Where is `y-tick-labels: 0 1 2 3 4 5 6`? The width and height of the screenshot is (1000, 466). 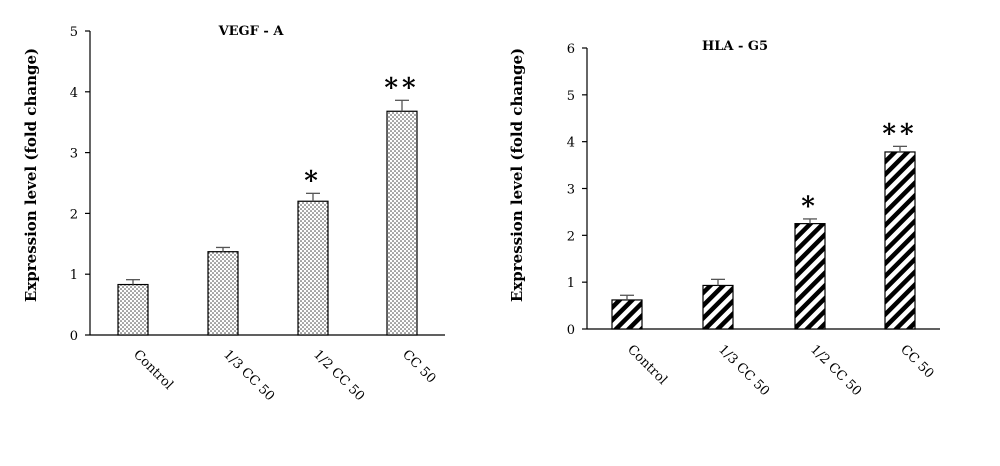 y-tick-labels: 0 1 2 3 4 5 6 is located at coordinates (571, 190).